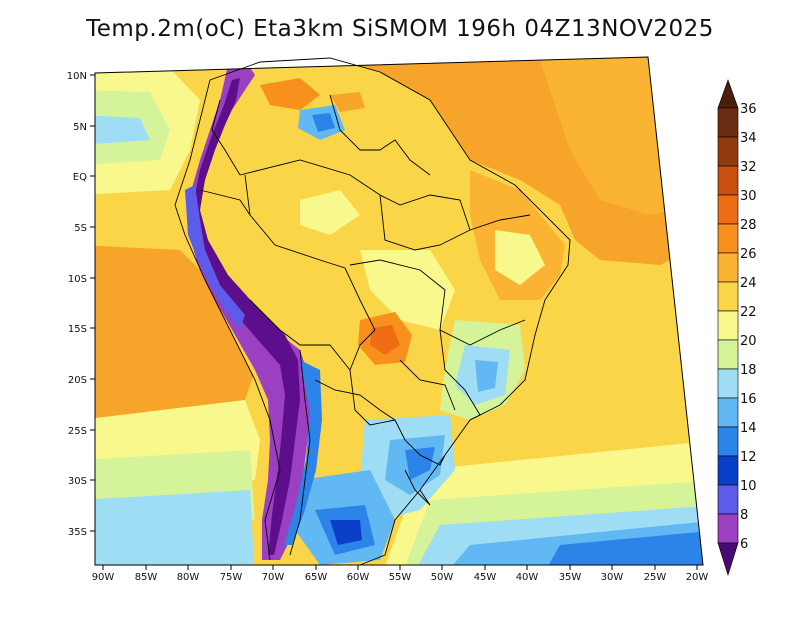  What do you see at coordinates (748, 457) in the screenshot?
I see `colorbar-label: 12` at bounding box center [748, 457].